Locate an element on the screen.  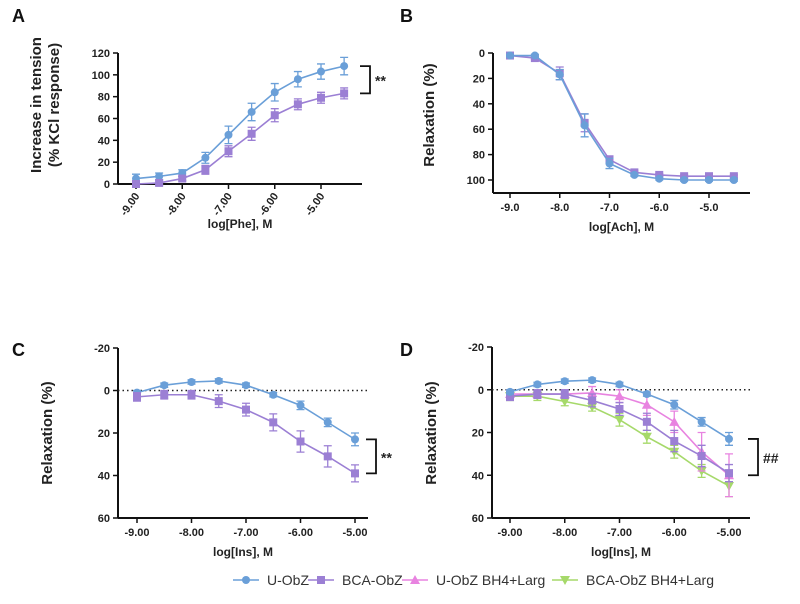
y-tick-label: 0 is located at coordinates (107, 185).